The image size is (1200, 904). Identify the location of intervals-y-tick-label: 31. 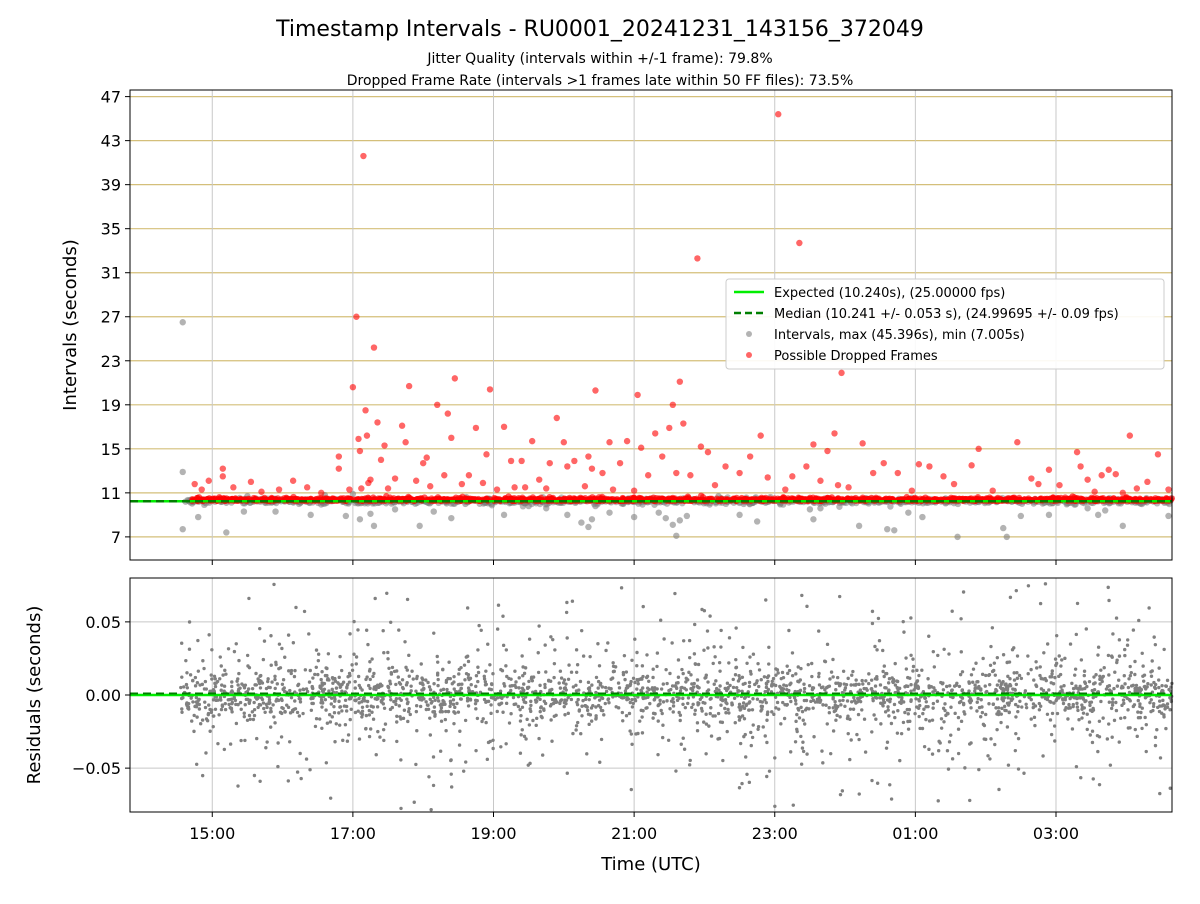
(111, 273).